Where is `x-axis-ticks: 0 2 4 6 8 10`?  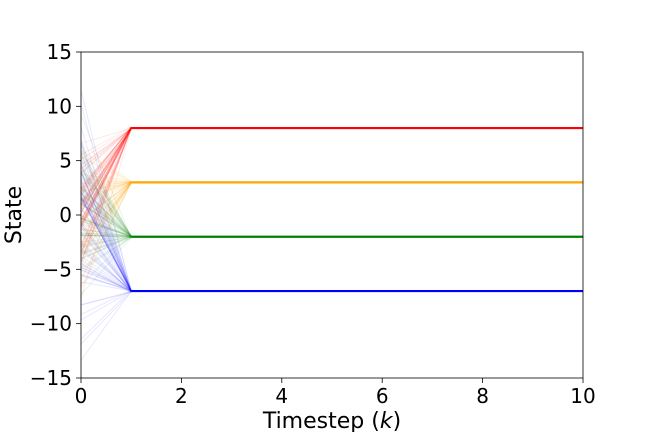
x-axis-ticks: 0 2 4 6 8 10 is located at coordinates (335, 393).